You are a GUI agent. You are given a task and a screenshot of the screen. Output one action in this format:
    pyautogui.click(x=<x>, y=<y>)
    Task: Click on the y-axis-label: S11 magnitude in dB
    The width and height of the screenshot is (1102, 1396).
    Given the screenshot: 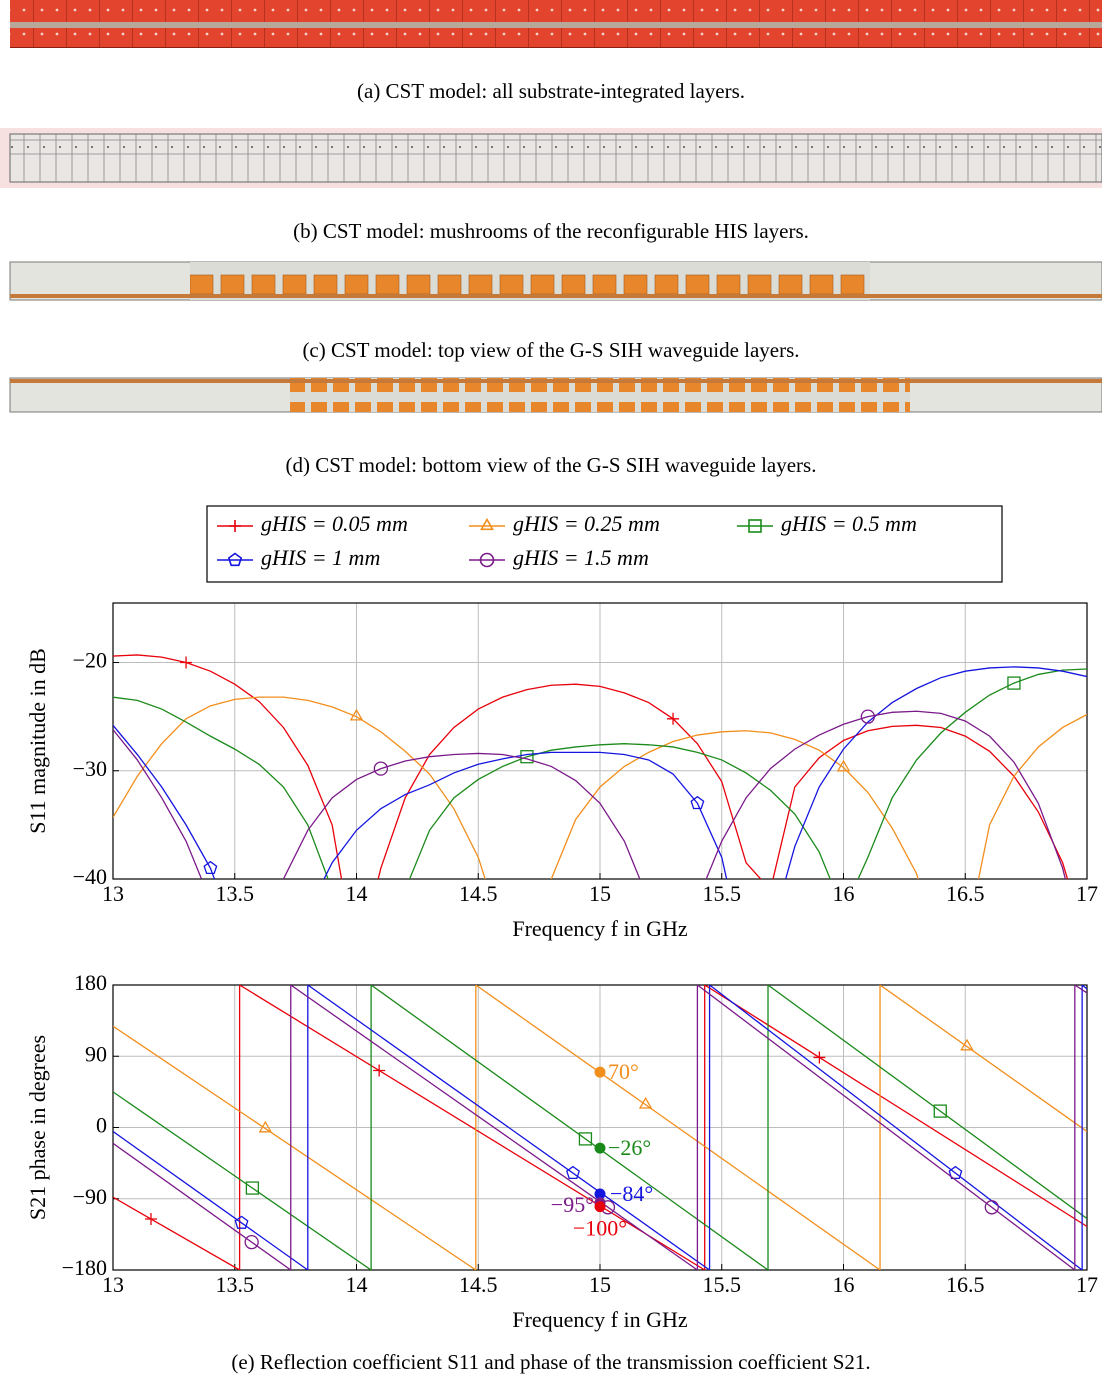 What is the action you would take?
    pyautogui.click(x=37, y=741)
    